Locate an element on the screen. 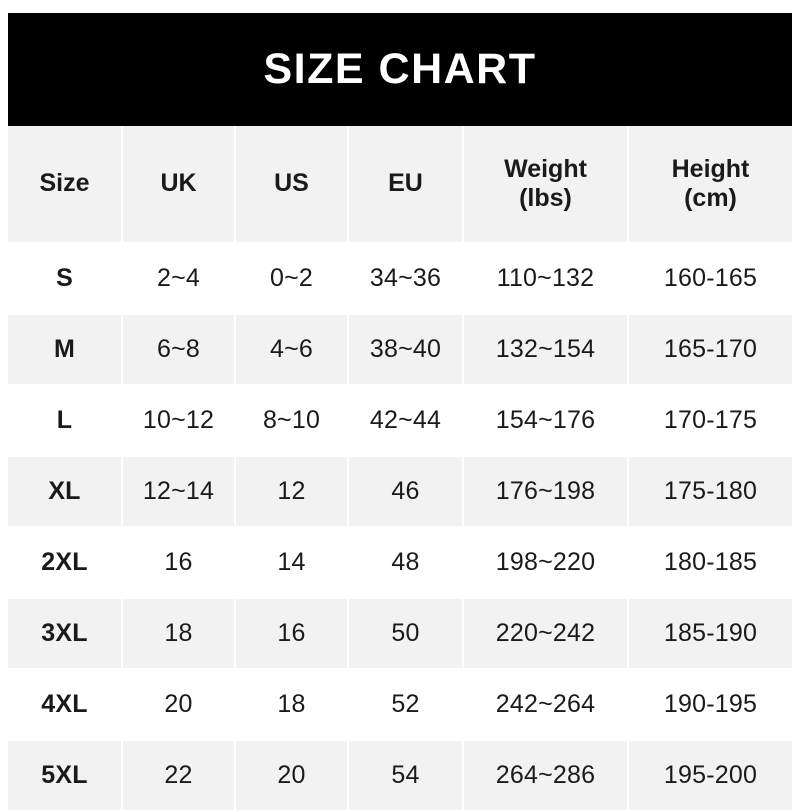 This screenshot has height=812, width=800. title-banner: SIZE CHART is located at coordinates (400, 69).